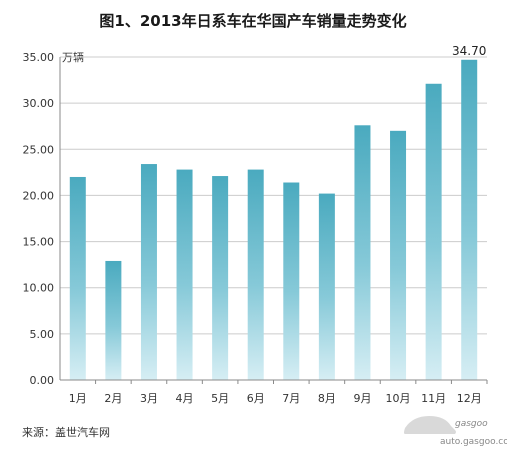 The image size is (507, 452). Describe the element at coordinates (291, 398) in the screenshot. I see `x-tick-label: 7月` at that location.